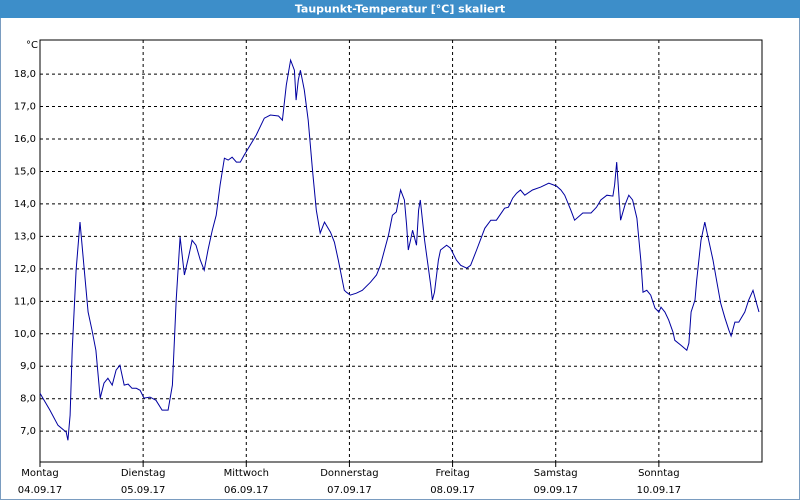 The image size is (800, 504). Describe the element at coordinates (32, 45) in the screenshot. I see `y-unit: °C` at that location.